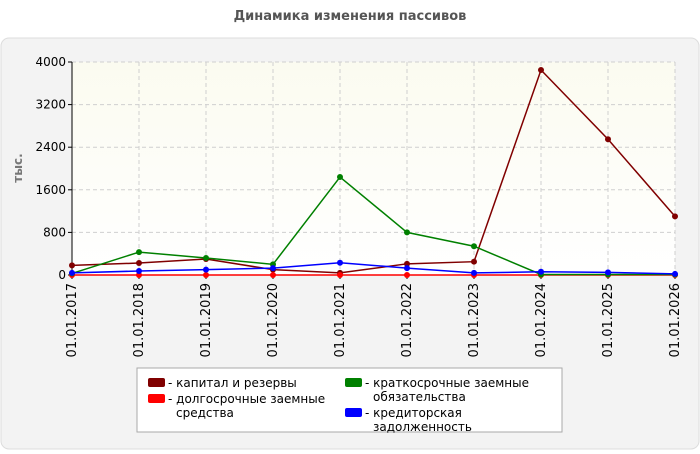 The height and width of the screenshot is (454, 700). I want to click on y-tick-label: 2400, so click(50, 147).